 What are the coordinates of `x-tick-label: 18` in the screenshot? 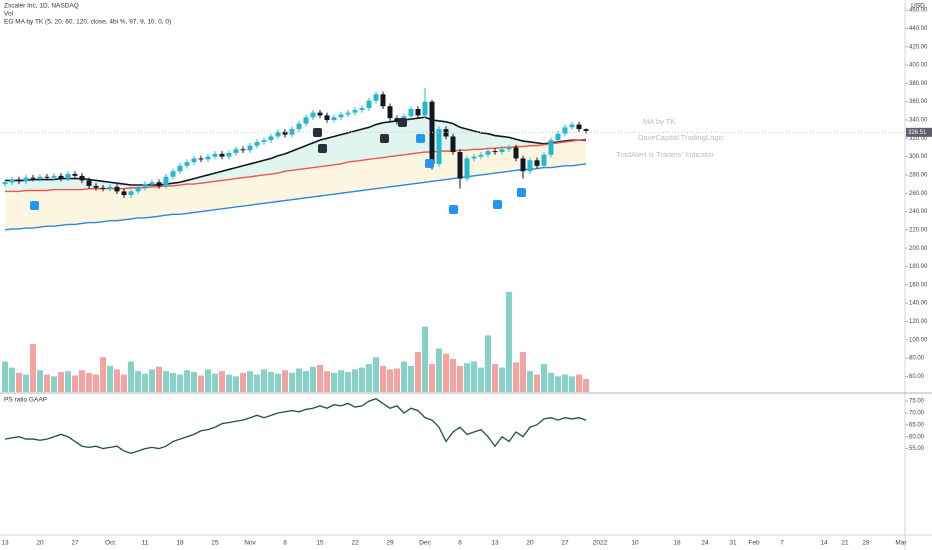 It's located at (677, 543).